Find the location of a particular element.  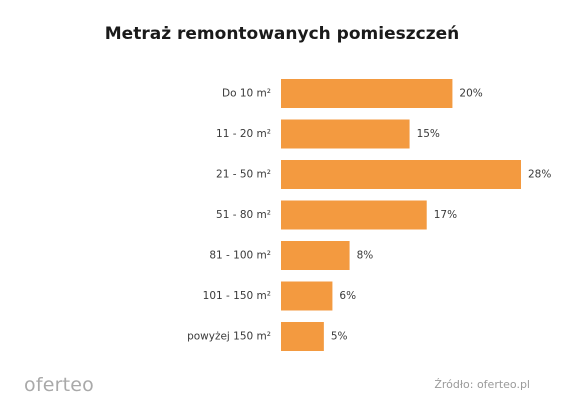

category-label: 51 - 80 m² is located at coordinates (243, 215).